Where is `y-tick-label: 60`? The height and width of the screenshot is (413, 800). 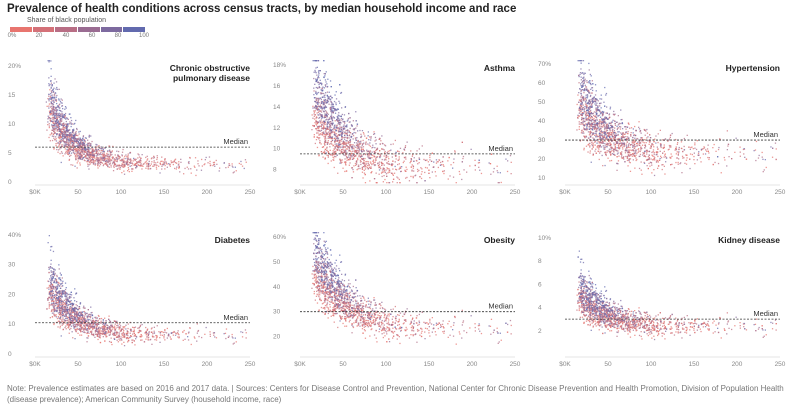
y-tick-label: 60 is located at coordinates (542, 83).